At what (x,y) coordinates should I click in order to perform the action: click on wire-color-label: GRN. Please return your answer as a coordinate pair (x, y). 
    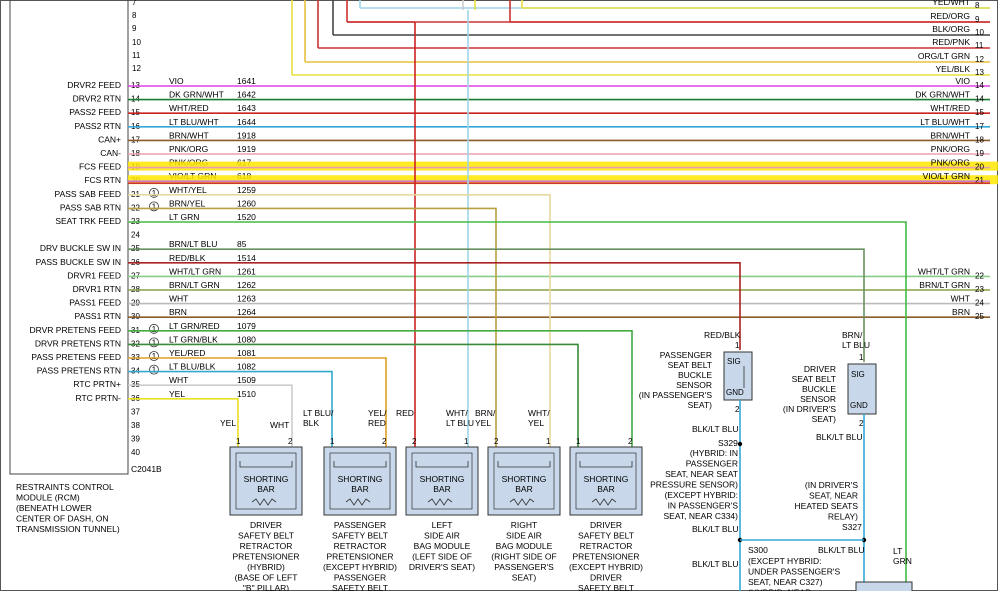
    Looking at the image, I should click on (902, 561).